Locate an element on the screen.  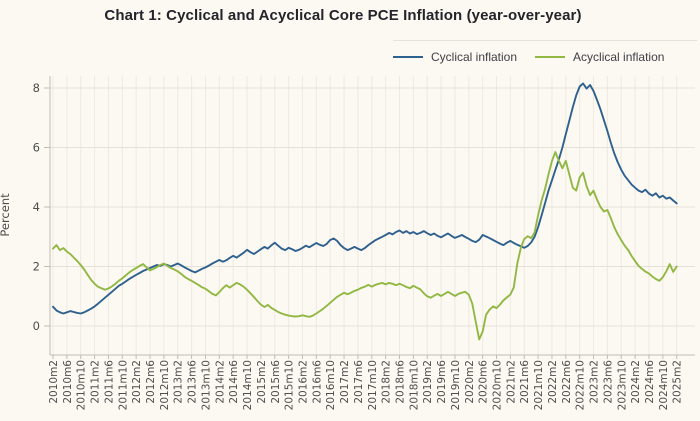
svg-text: 4 is located at coordinates (36, 207).